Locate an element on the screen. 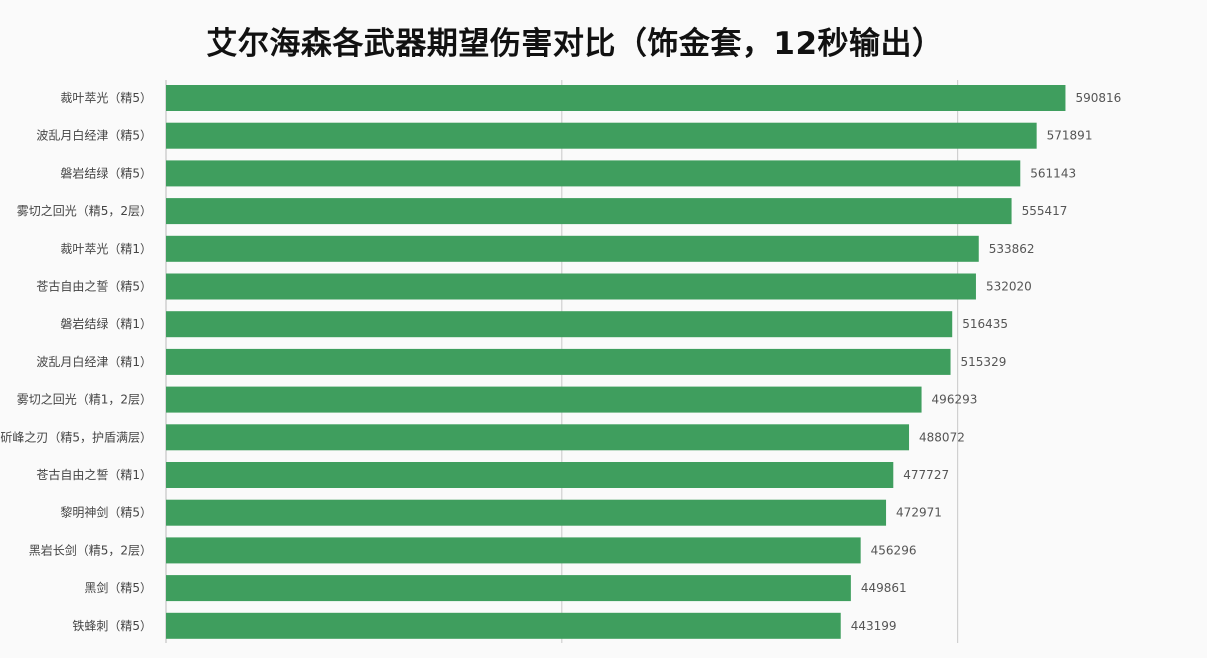 This screenshot has height=658, width=1207. value-label: 561143 is located at coordinates (1053, 173).